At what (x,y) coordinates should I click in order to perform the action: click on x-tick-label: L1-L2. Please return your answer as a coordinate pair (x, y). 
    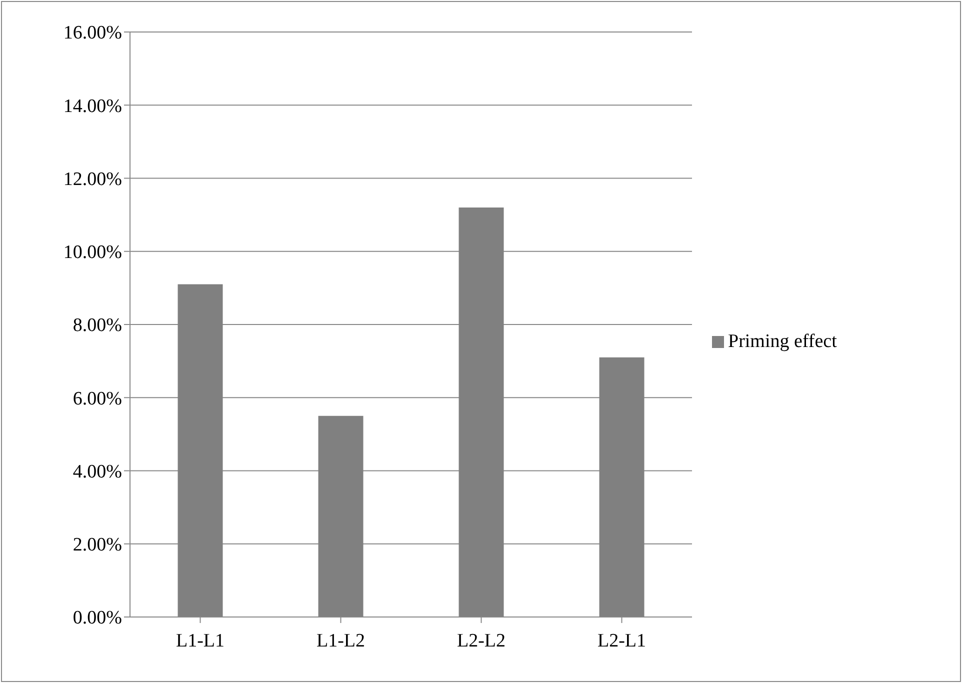
    Looking at the image, I should click on (341, 641).